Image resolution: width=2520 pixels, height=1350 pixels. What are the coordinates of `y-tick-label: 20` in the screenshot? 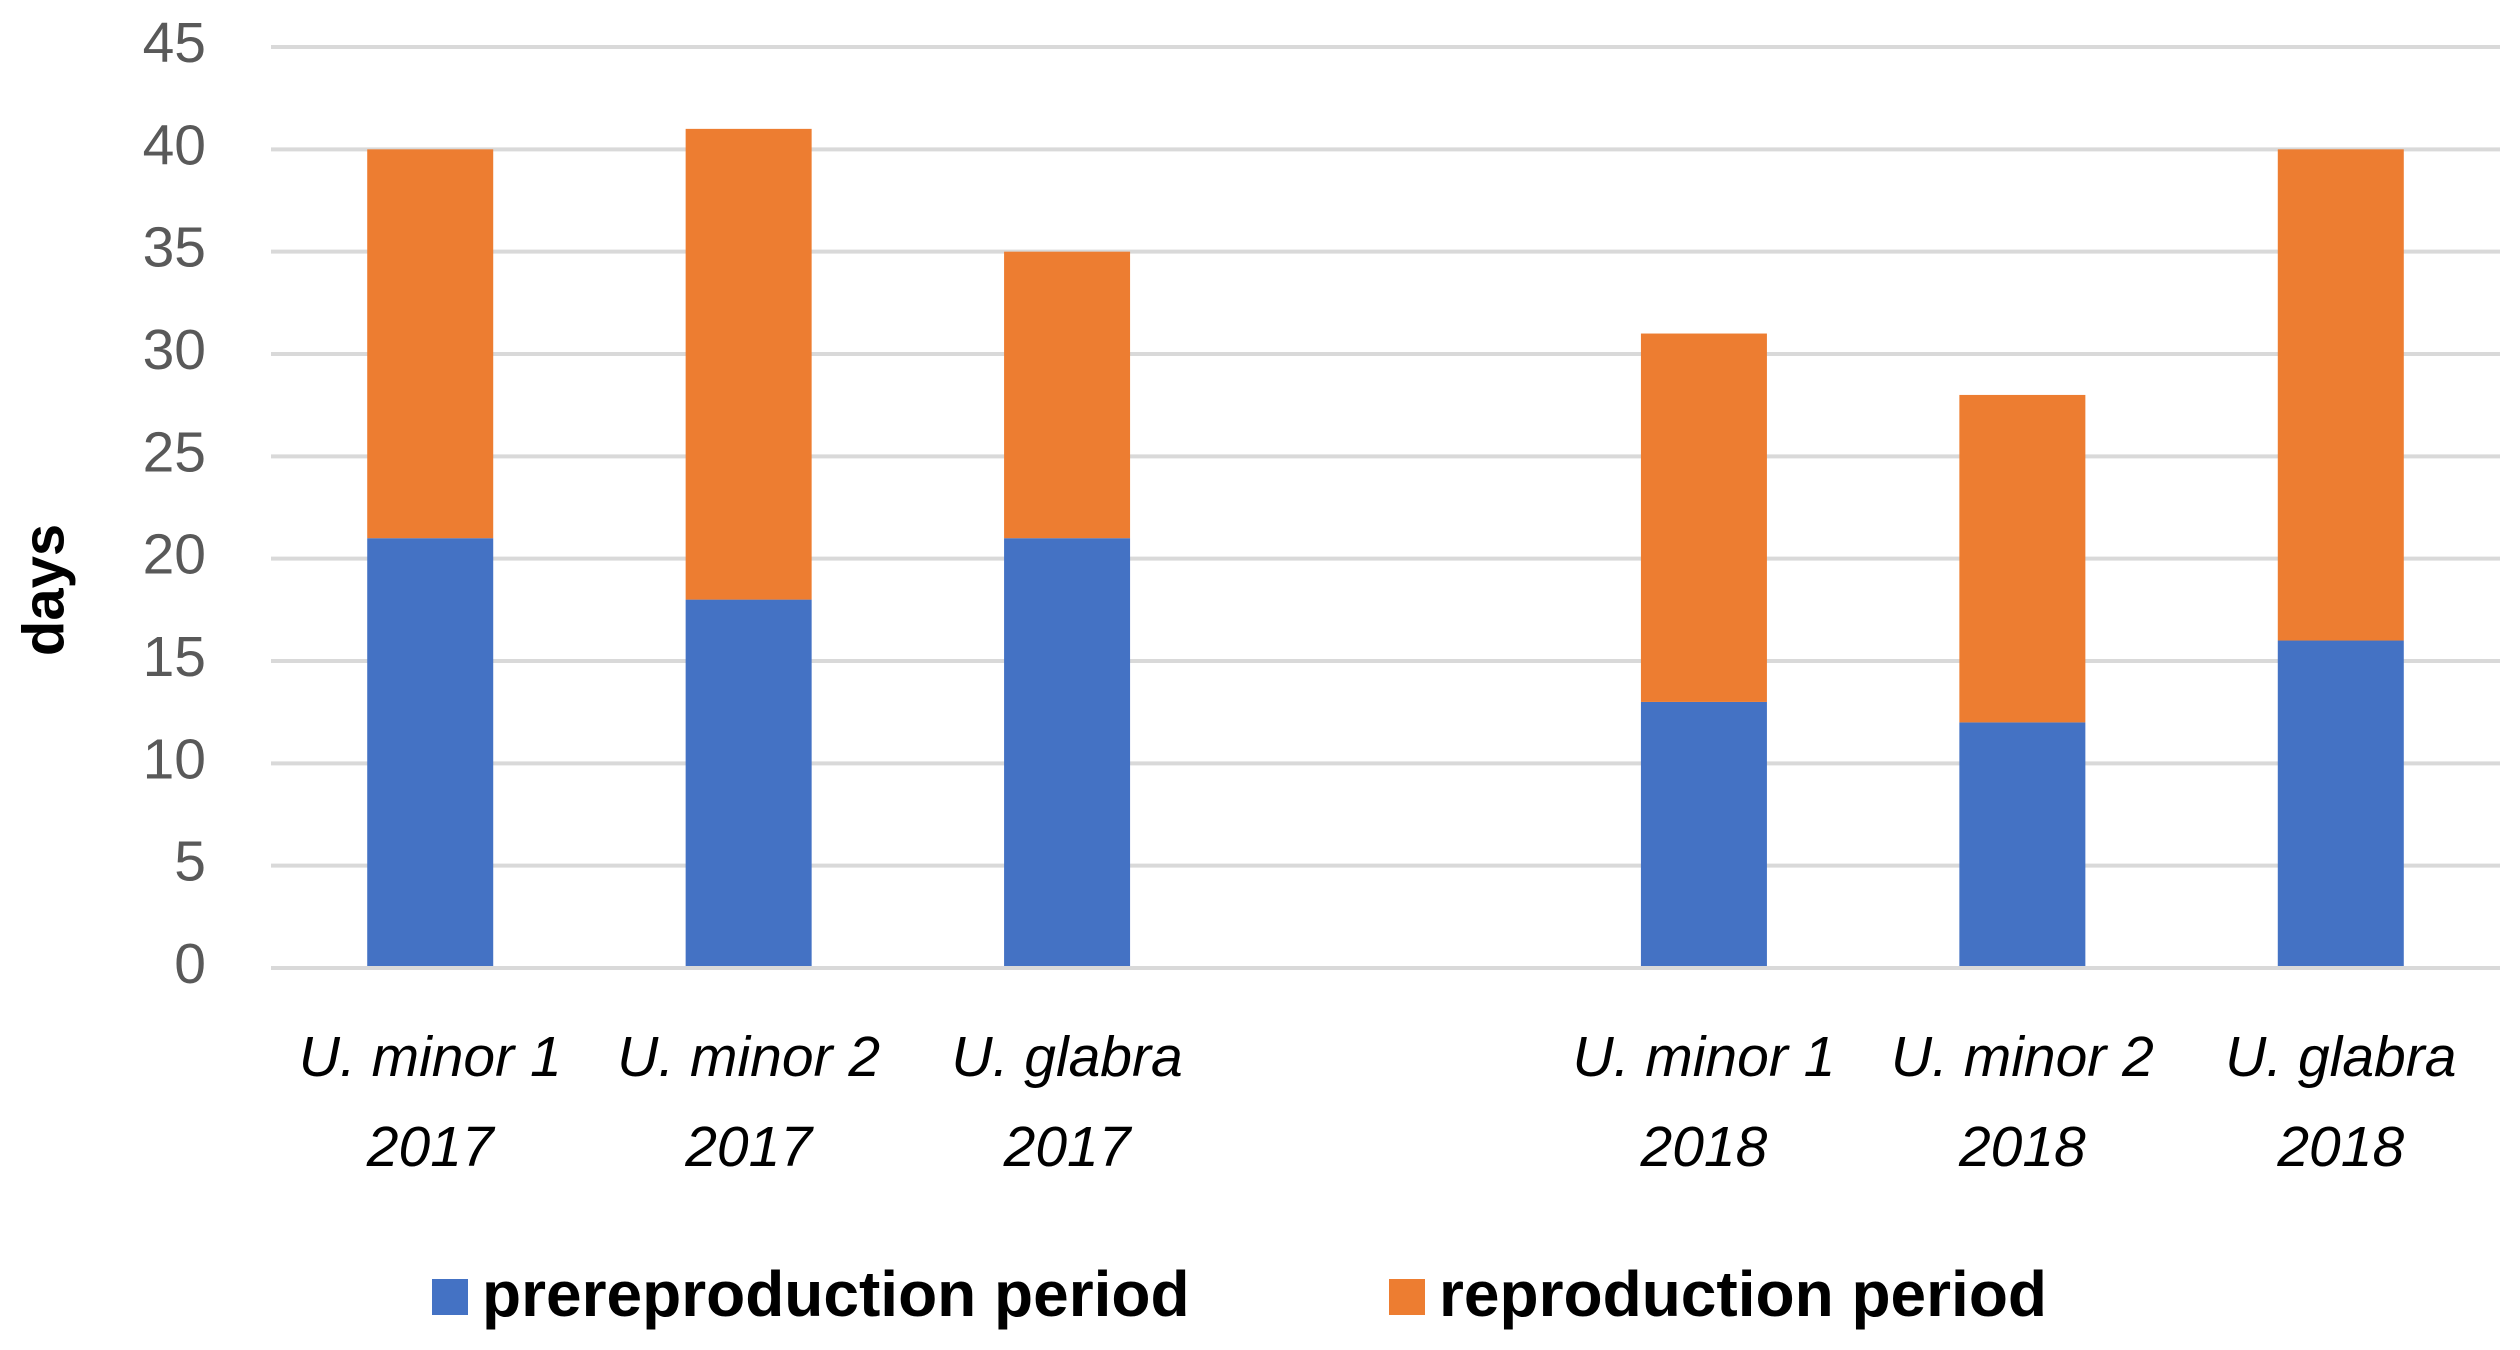 It's located at (174, 555).